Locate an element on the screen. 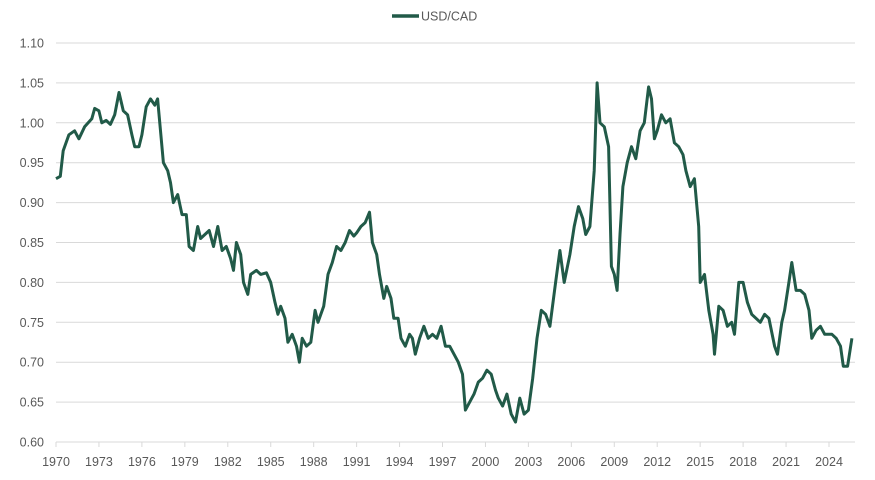  x-tick-label: 2006 is located at coordinates (571, 462).